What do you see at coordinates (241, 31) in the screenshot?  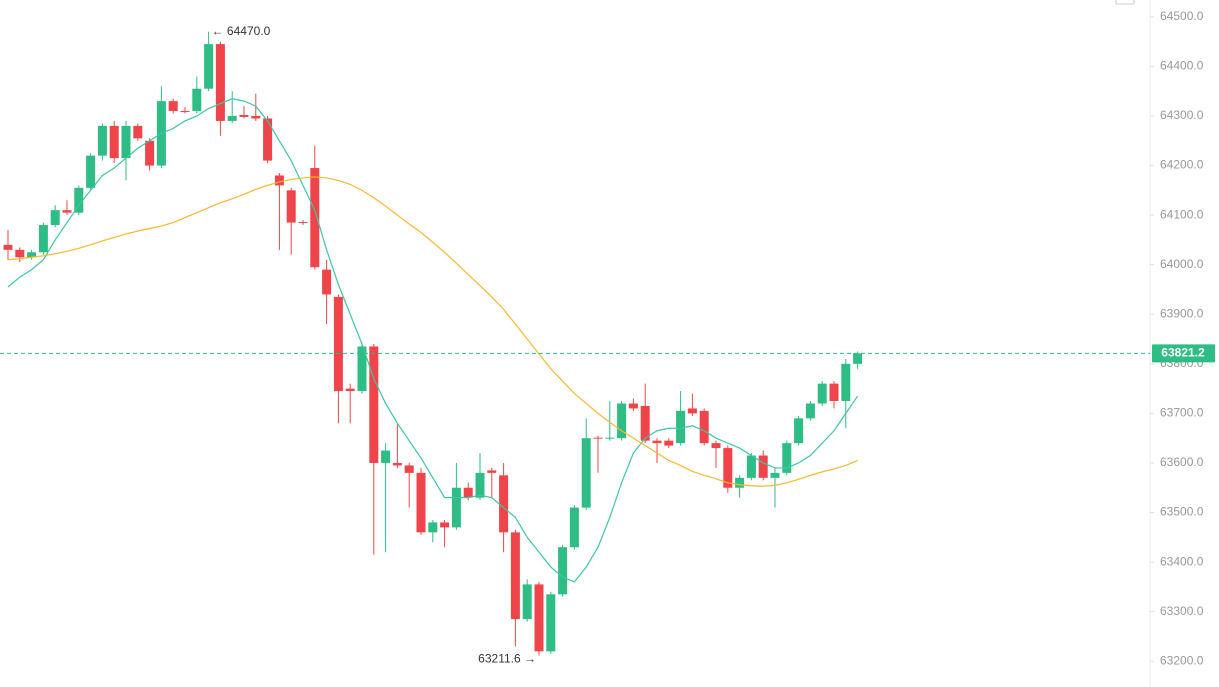 I see `high-annotation: ← 64470.0` at bounding box center [241, 31].